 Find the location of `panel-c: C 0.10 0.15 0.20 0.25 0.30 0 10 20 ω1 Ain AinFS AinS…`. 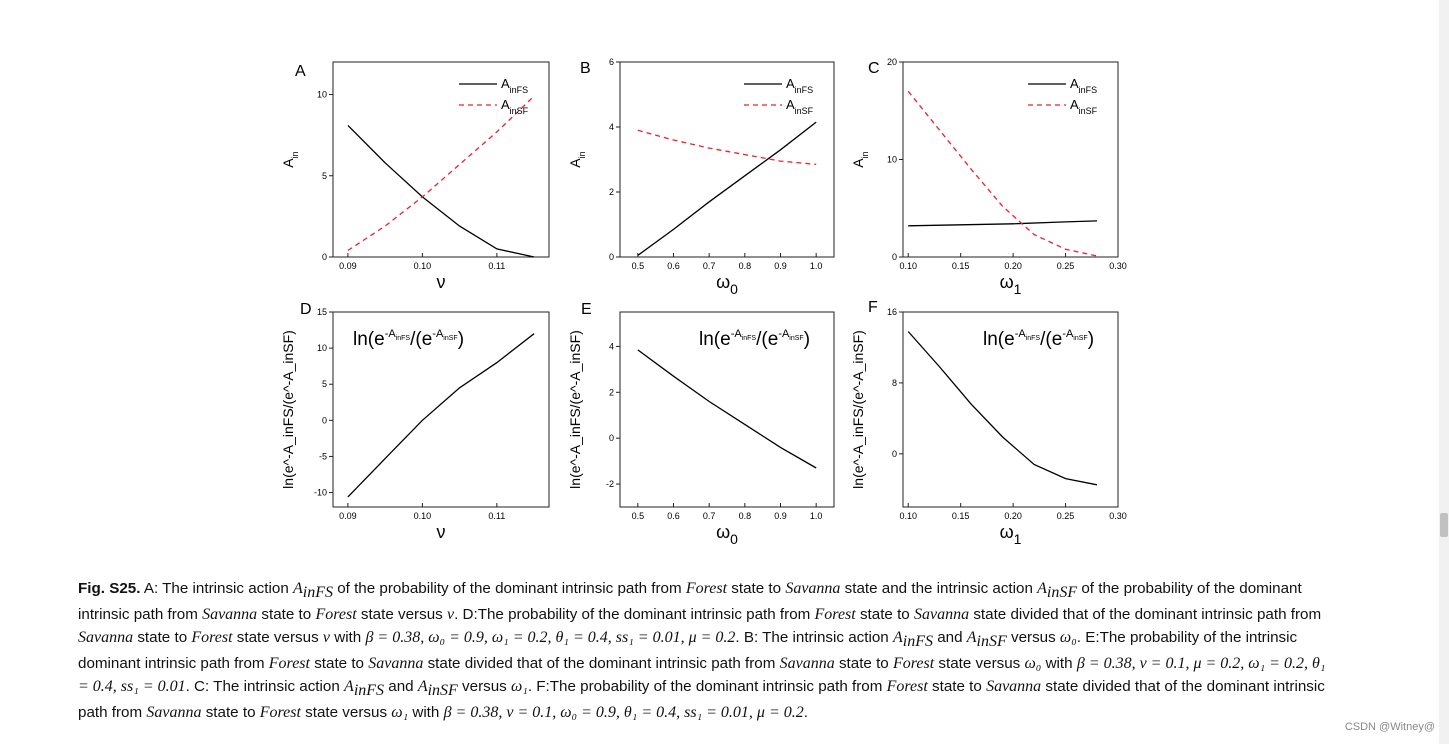

panel-c: C 0.10 0.15 0.20 0.25 0.30 0 10 20 ω1 Ain AinFS AinS… is located at coordinates (988, 177).